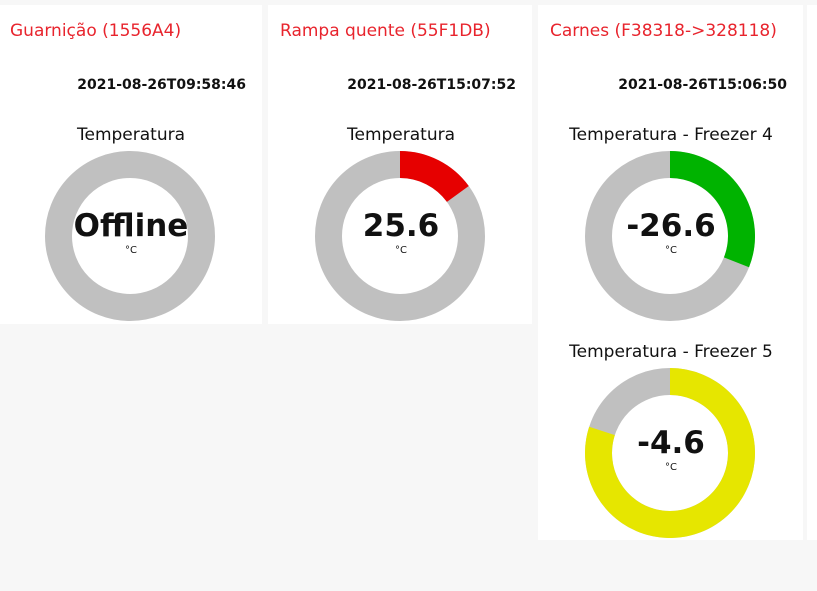 This screenshot has width=817, height=591. I want to click on card-title: Carnes (F38318->328118), so click(663, 31).